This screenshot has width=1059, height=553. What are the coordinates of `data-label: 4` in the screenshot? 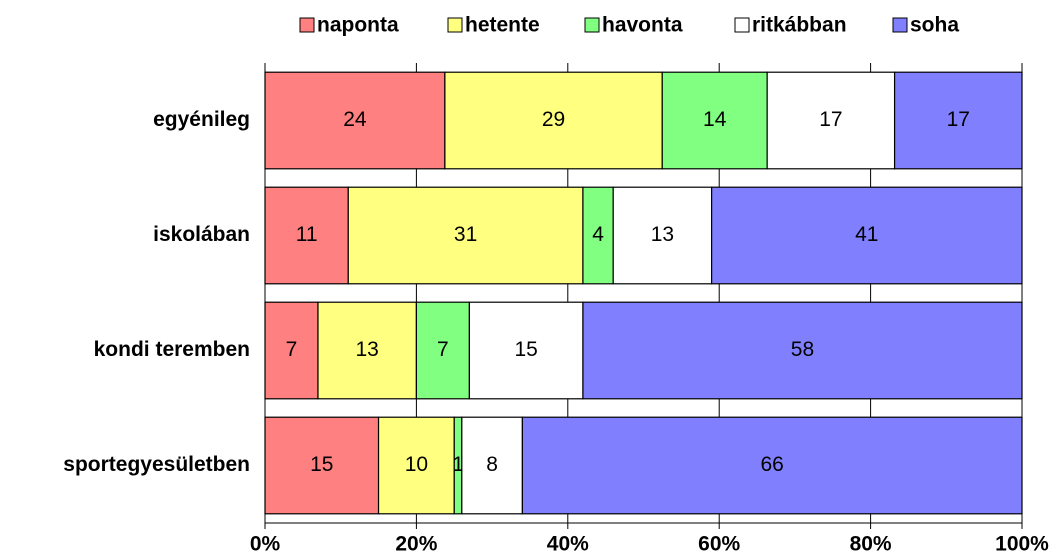 It's located at (598, 234).